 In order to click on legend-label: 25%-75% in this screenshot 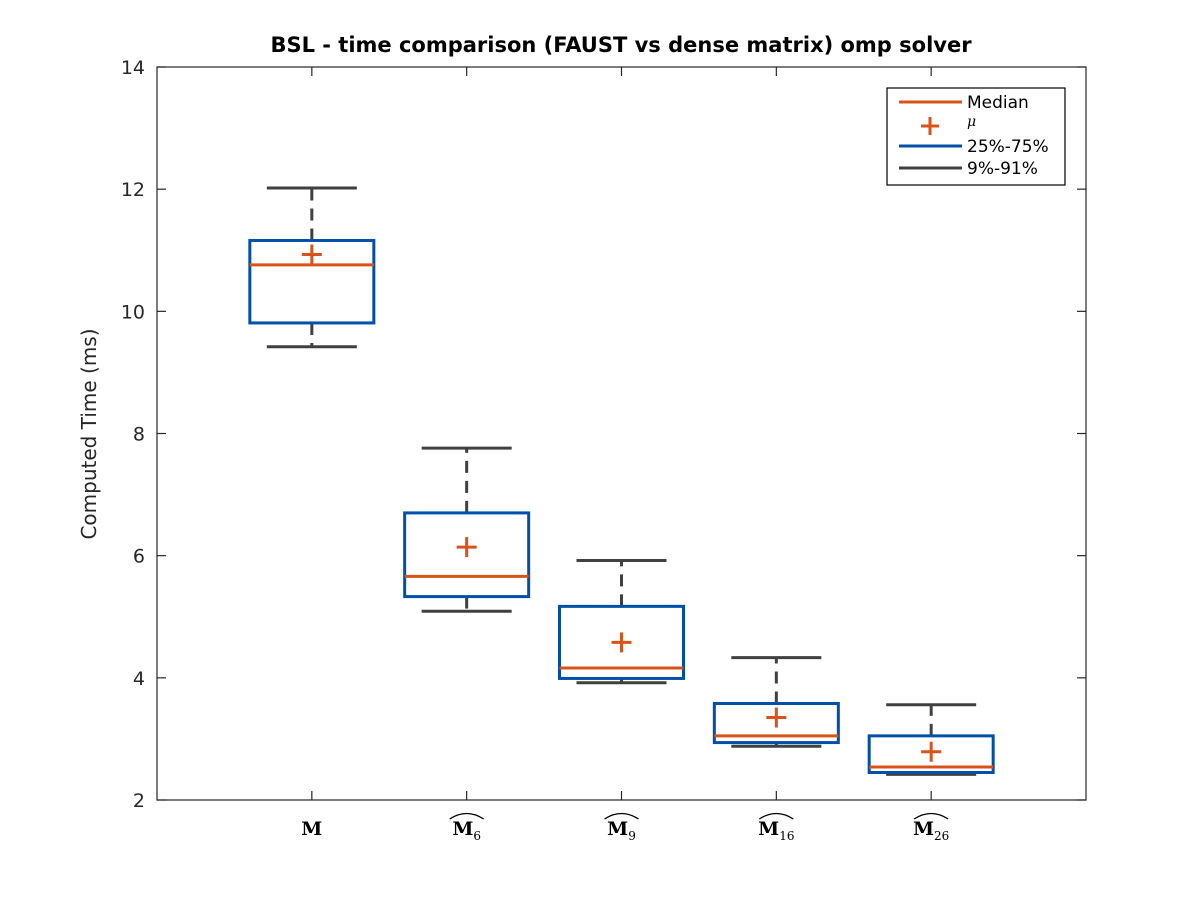, I will do `click(1008, 147)`.